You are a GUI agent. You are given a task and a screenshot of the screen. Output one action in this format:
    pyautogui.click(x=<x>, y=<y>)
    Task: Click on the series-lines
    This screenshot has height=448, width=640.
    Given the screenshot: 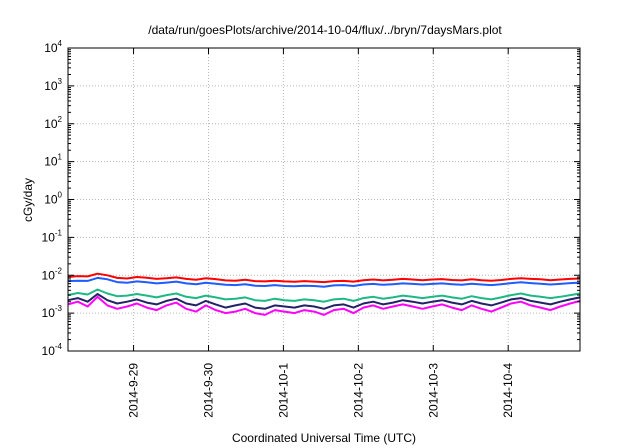 What is the action you would take?
    pyautogui.click(x=324, y=294)
    